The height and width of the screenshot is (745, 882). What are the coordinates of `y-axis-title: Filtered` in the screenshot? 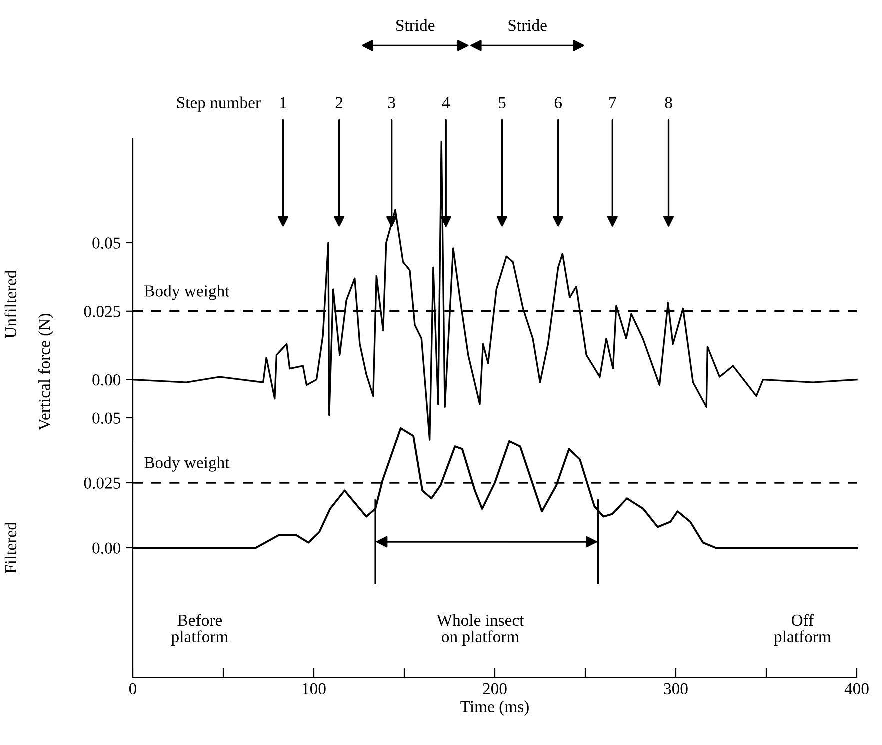 It's located at (10, 548).